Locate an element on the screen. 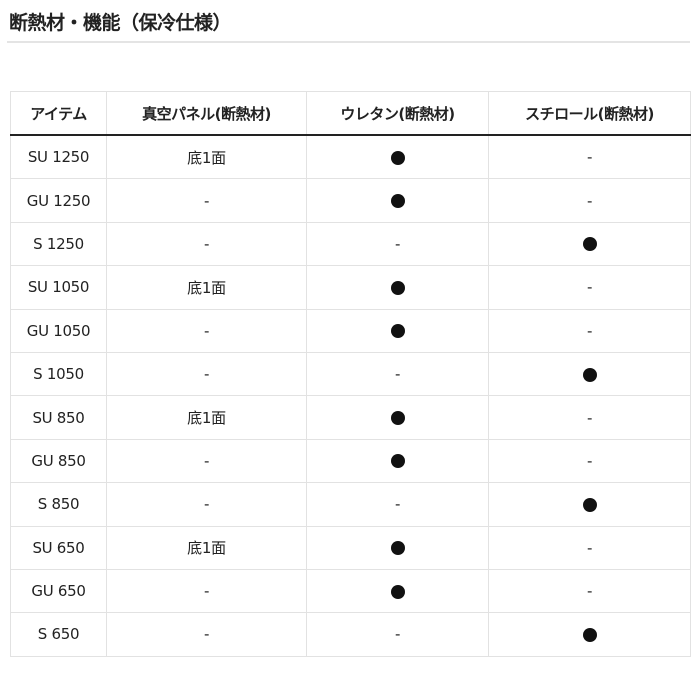  table-row: SU 1050 底1面 - is located at coordinates (350, 287).